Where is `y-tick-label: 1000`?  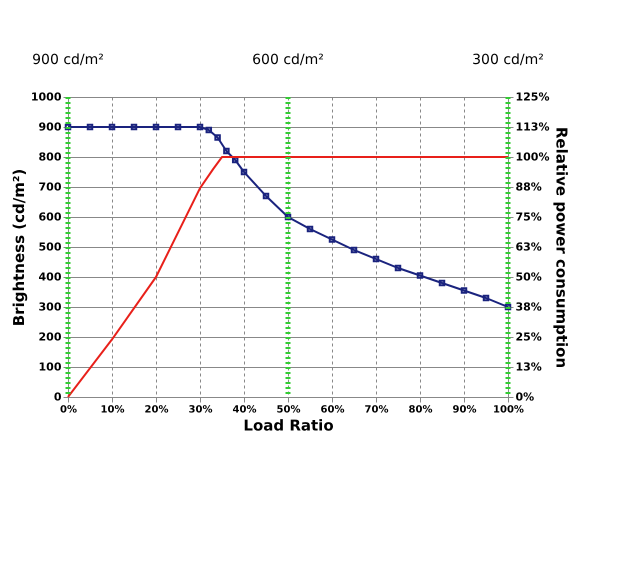
y-tick-label: 1000 is located at coordinates (46, 97).